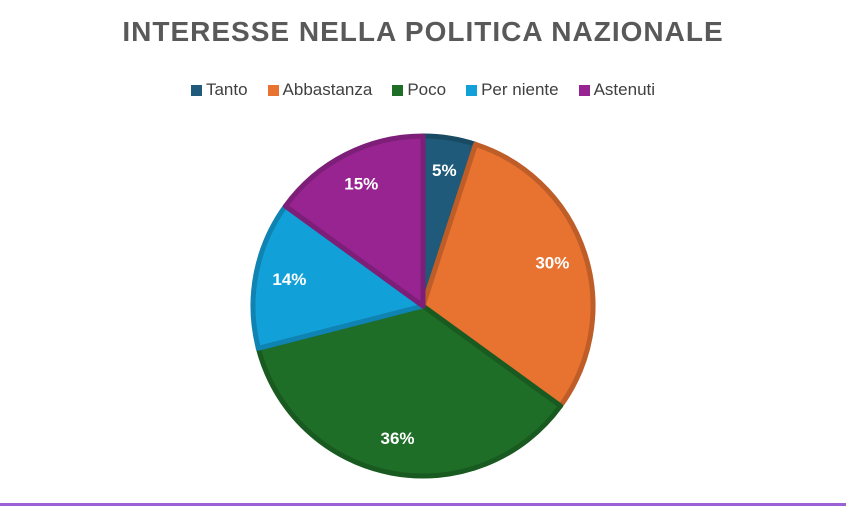  I want to click on legend-item: Tanto, so click(219, 90).